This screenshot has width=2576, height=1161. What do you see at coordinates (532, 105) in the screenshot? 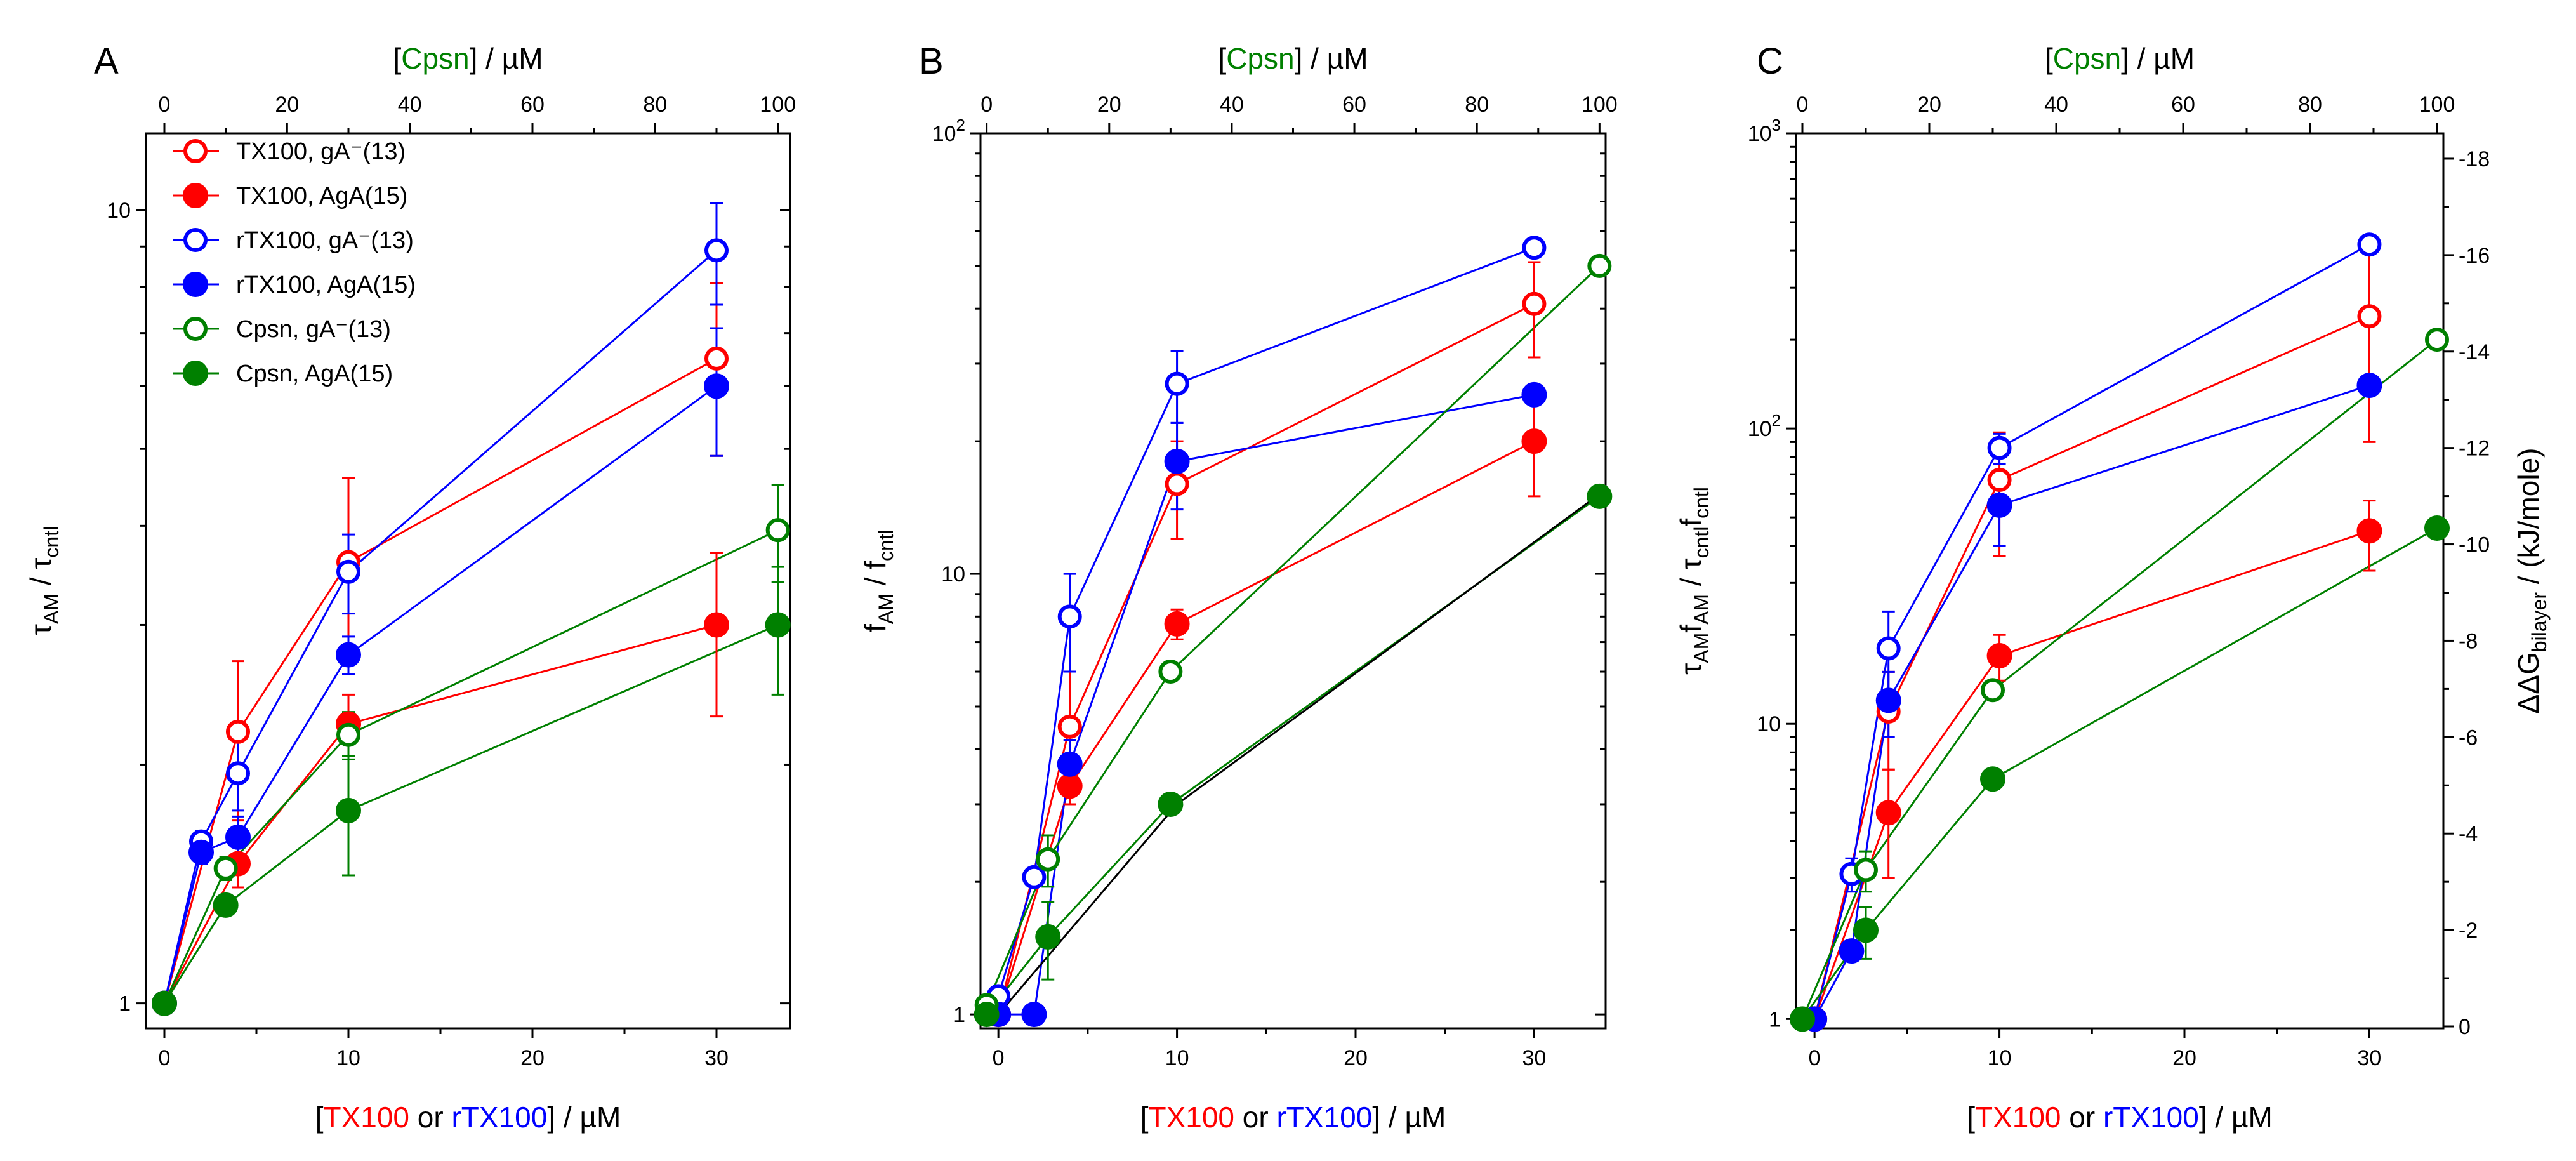
I see `x2-tick-label: 60` at bounding box center [532, 105].